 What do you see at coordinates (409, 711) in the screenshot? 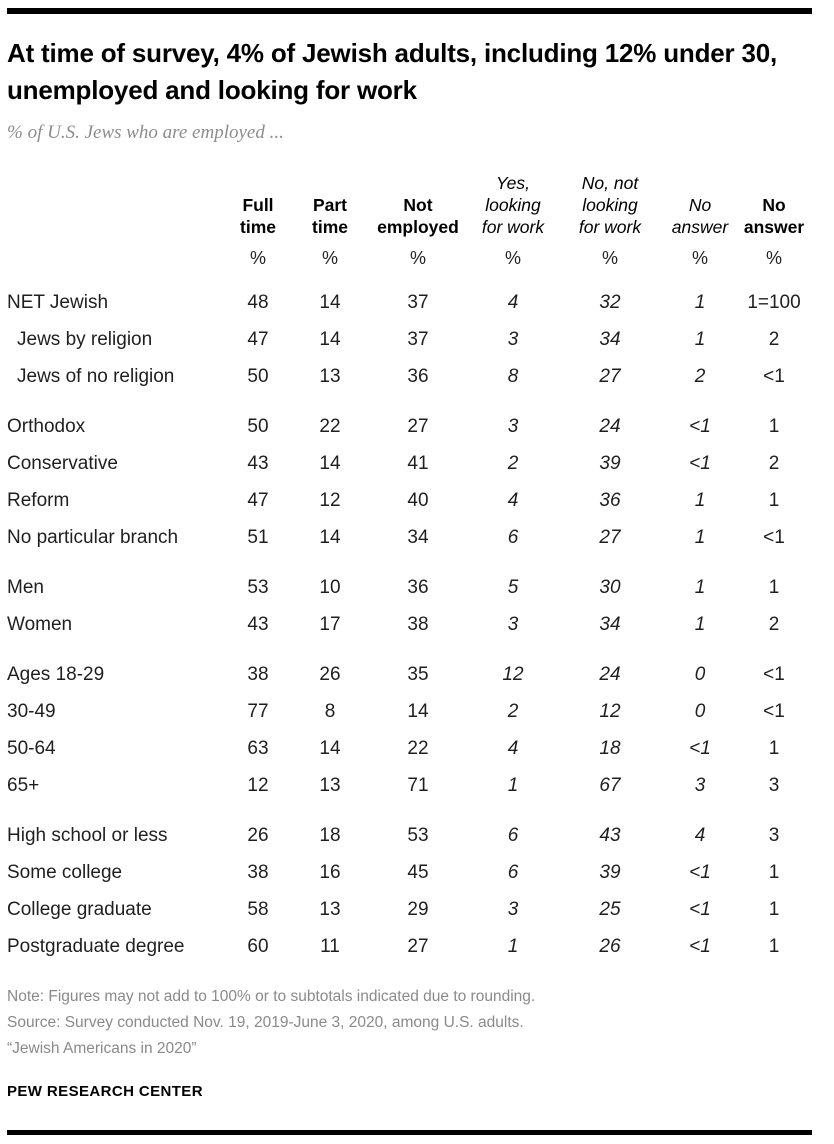
I see `table-row: 30-49 77 8 14 2 12 0 <1` at bounding box center [409, 711].